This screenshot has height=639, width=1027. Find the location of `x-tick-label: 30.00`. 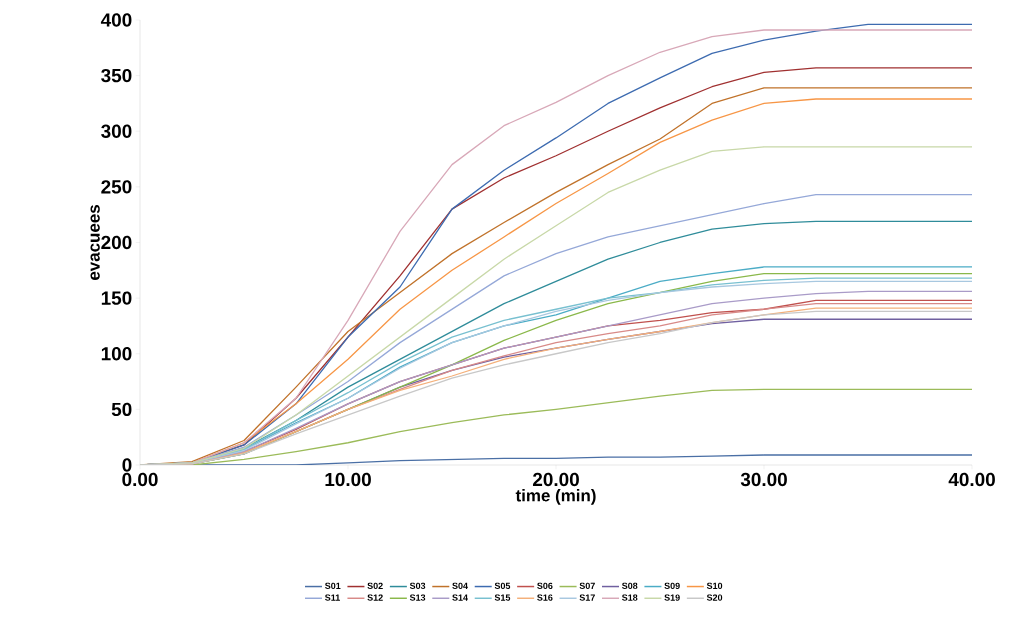

x-tick-label: 30.00 is located at coordinates (763, 479).